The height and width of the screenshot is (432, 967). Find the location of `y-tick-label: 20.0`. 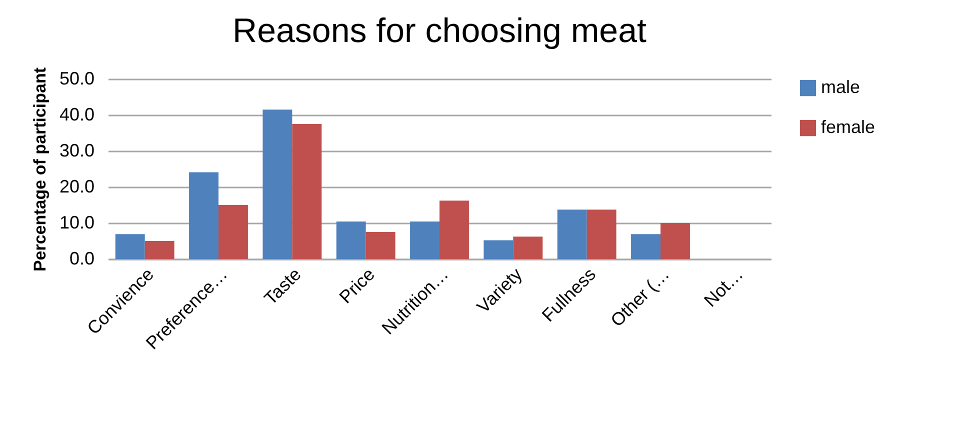

y-tick-label: 20.0 is located at coordinates (76, 186).